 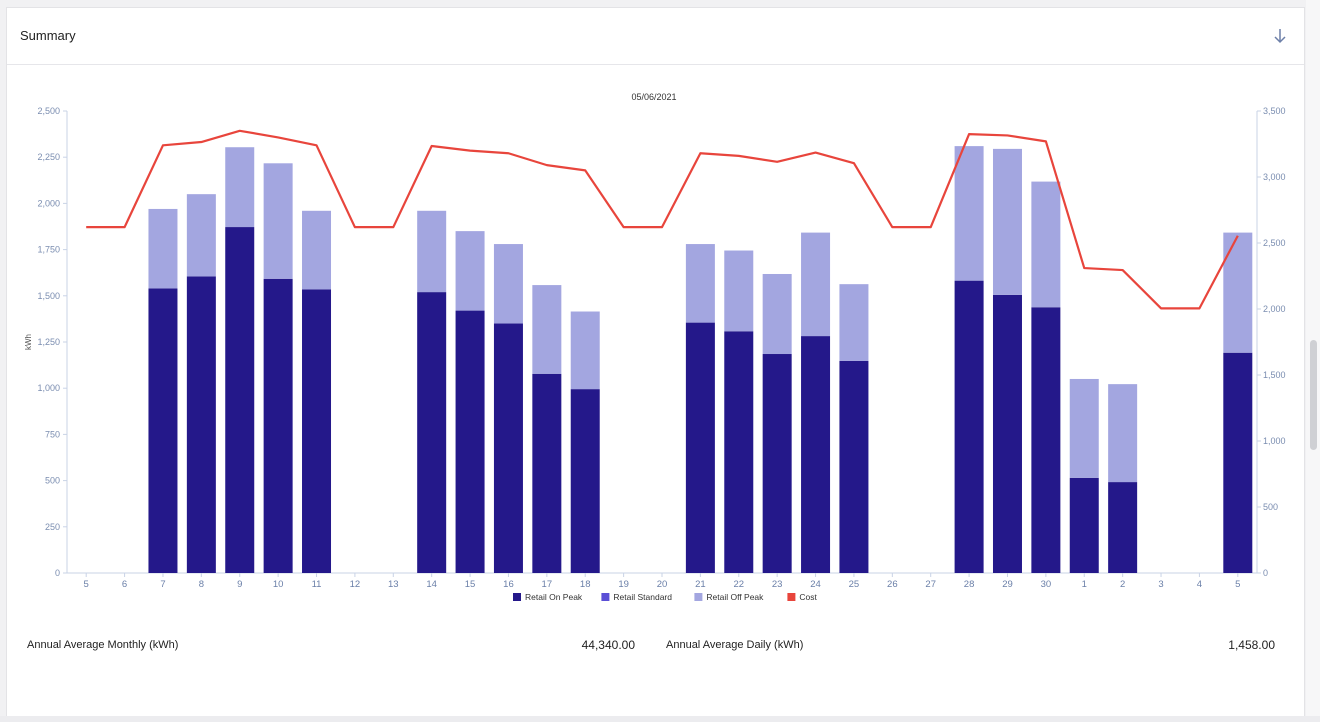 I want to click on x-tick-label: 11, so click(x=317, y=584).